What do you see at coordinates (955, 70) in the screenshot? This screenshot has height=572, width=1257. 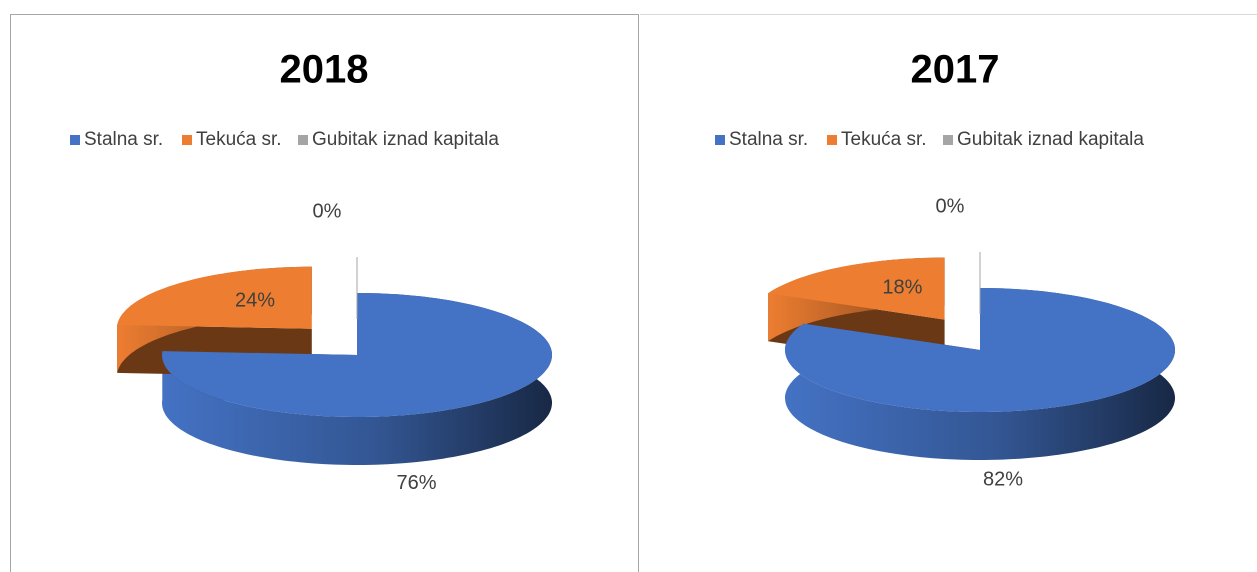 I see `chart-title: 2017` at bounding box center [955, 70].